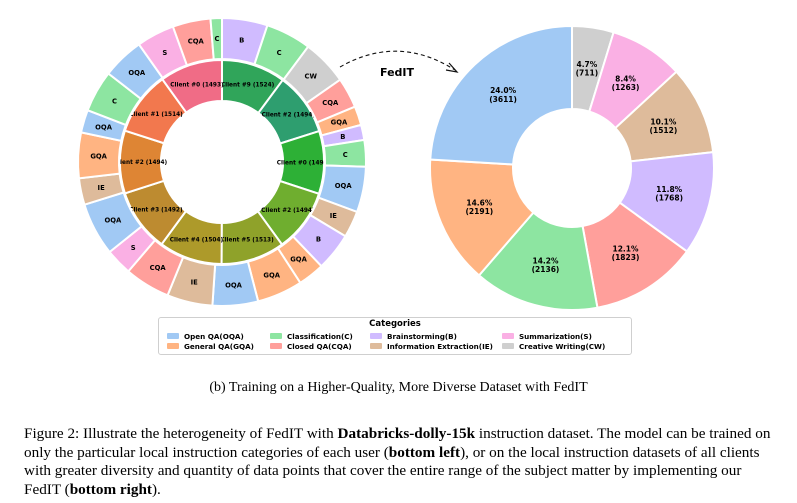 The width and height of the screenshot is (797, 503). What do you see at coordinates (345, 155) in the screenshot?
I see `outer-slice-c-6-label: C` at bounding box center [345, 155].